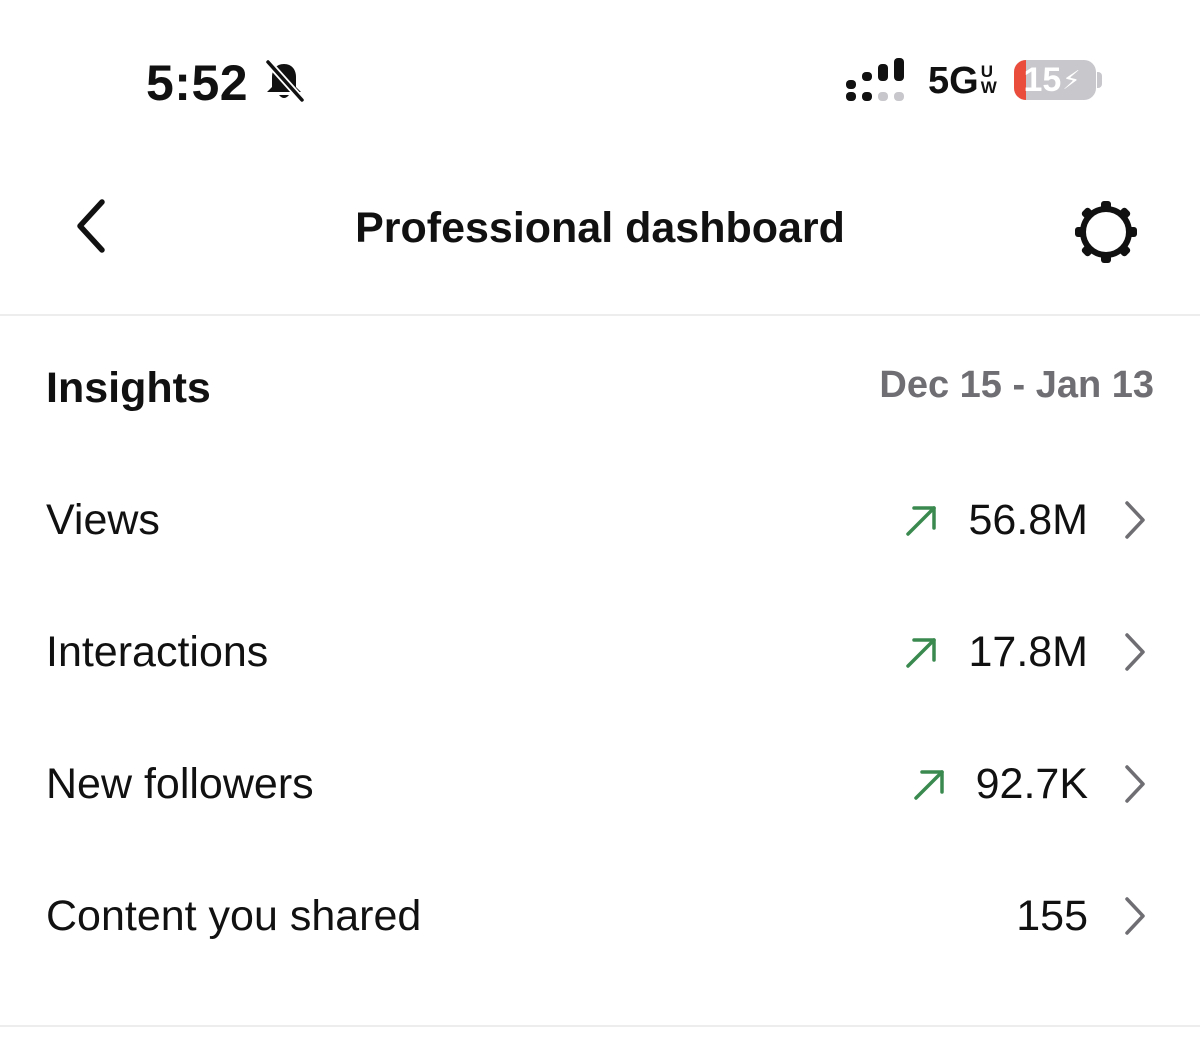  What do you see at coordinates (234, 916) in the screenshot?
I see `row-label: Content you shared` at bounding box center [234, 916].